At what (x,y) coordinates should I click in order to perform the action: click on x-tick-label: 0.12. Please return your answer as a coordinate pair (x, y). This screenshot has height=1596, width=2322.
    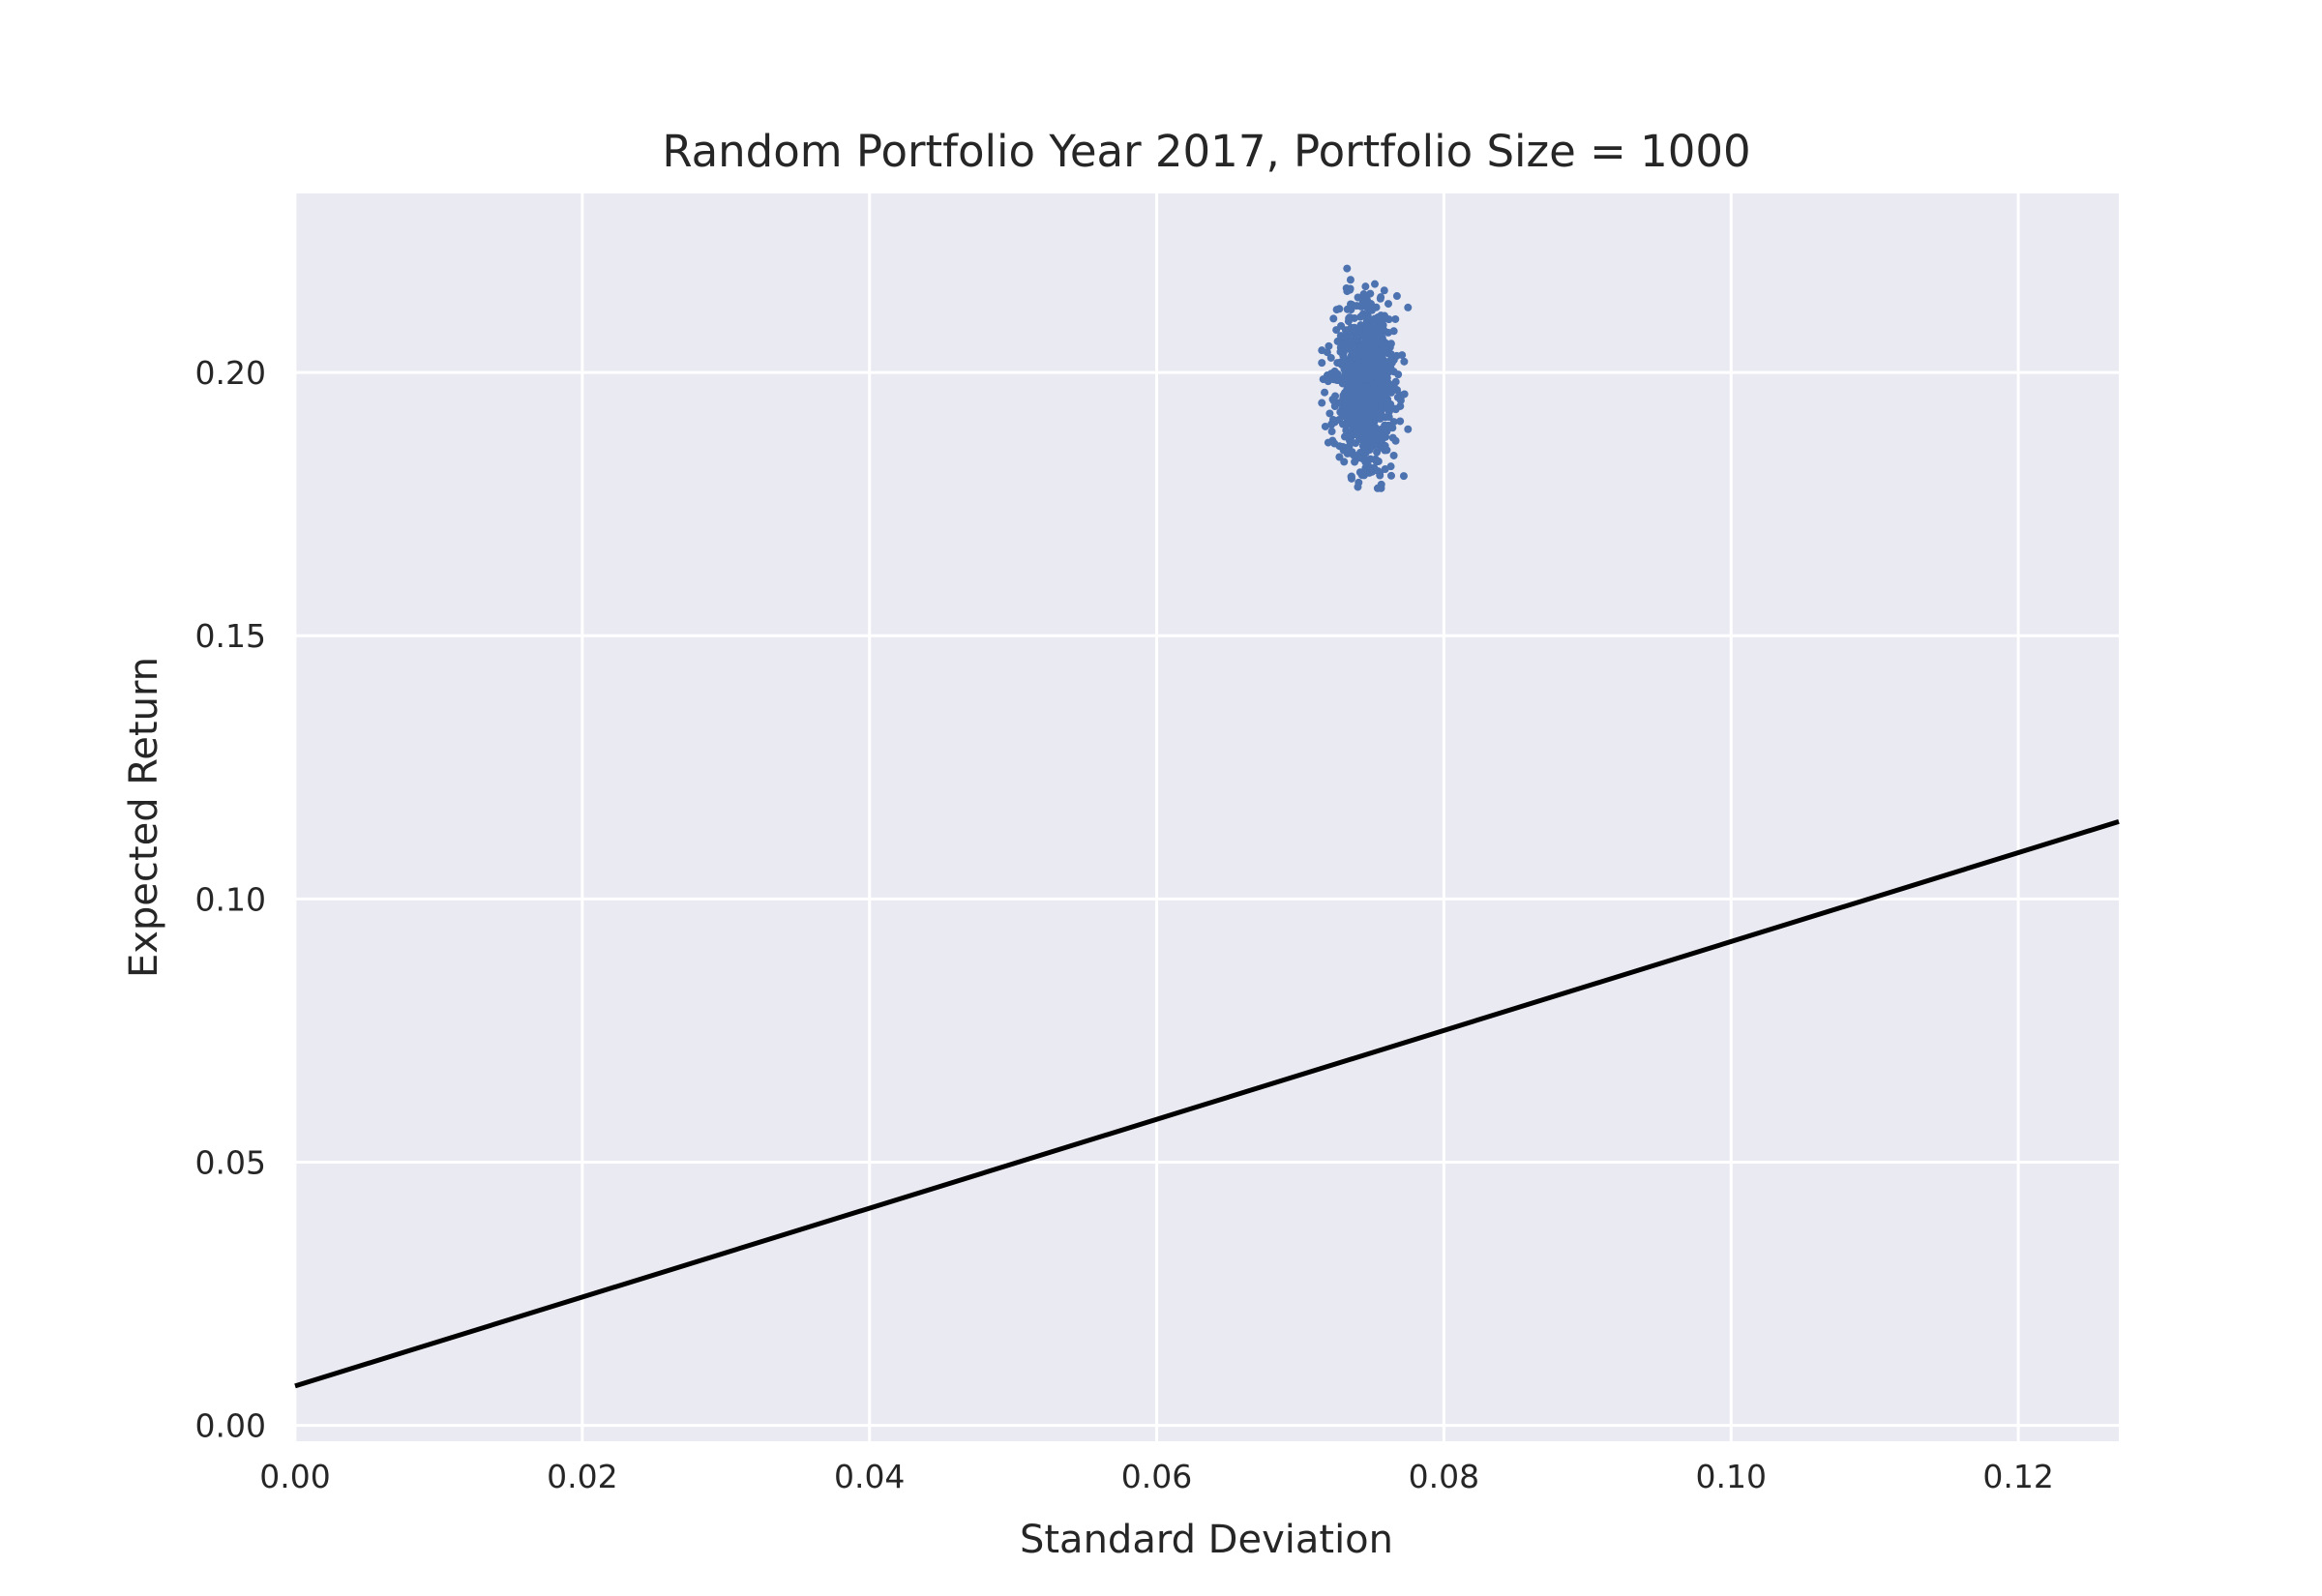
    Looking at the image, I should click on (2017, 1476).